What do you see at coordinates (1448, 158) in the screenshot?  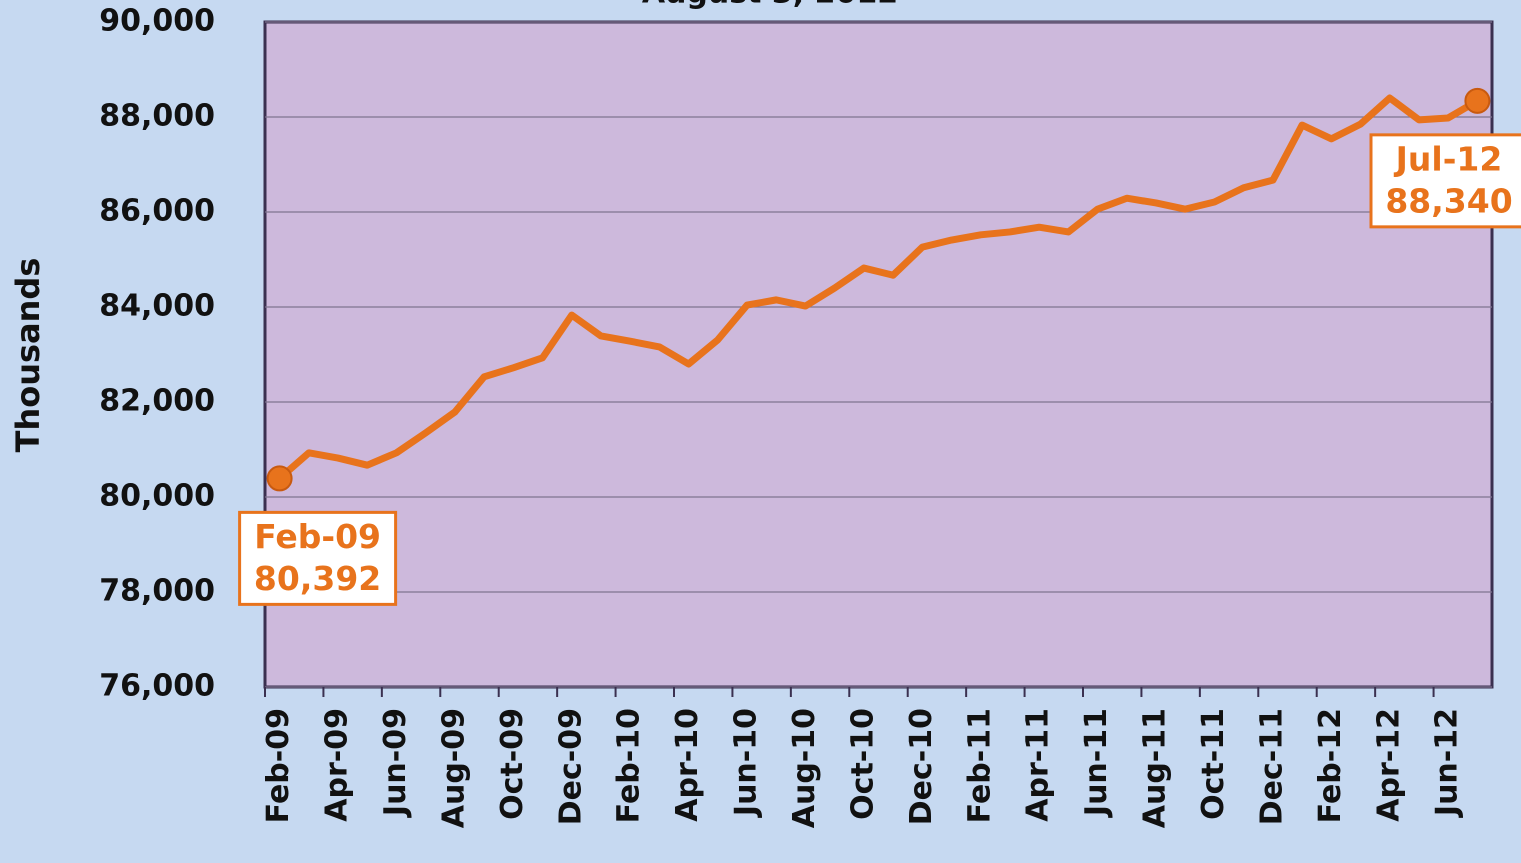 I see `annotation-date: Jul-12` at bounding box center [1448, 158].